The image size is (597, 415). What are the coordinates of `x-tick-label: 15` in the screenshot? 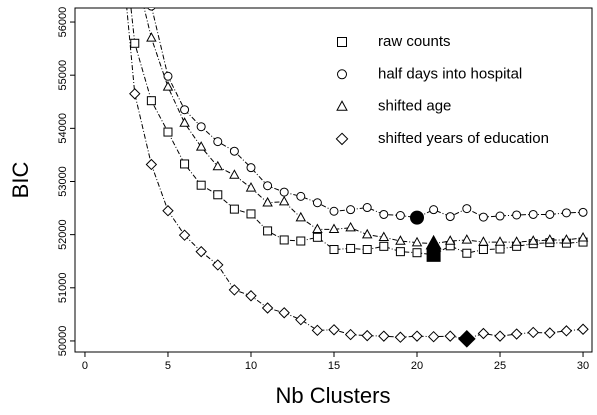 It's located at (334, 366).